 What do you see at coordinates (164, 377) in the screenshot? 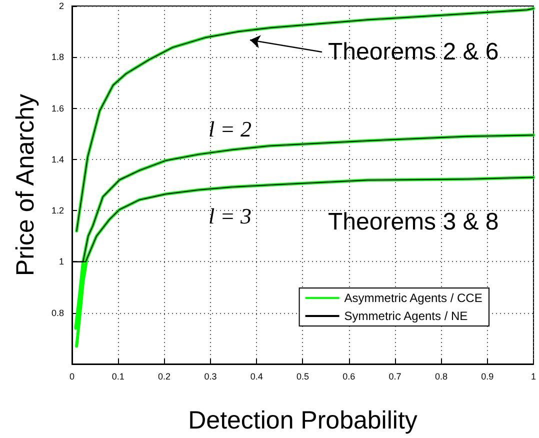
I see `x-tick-label: 0.2` at bounding box center [164, 377].